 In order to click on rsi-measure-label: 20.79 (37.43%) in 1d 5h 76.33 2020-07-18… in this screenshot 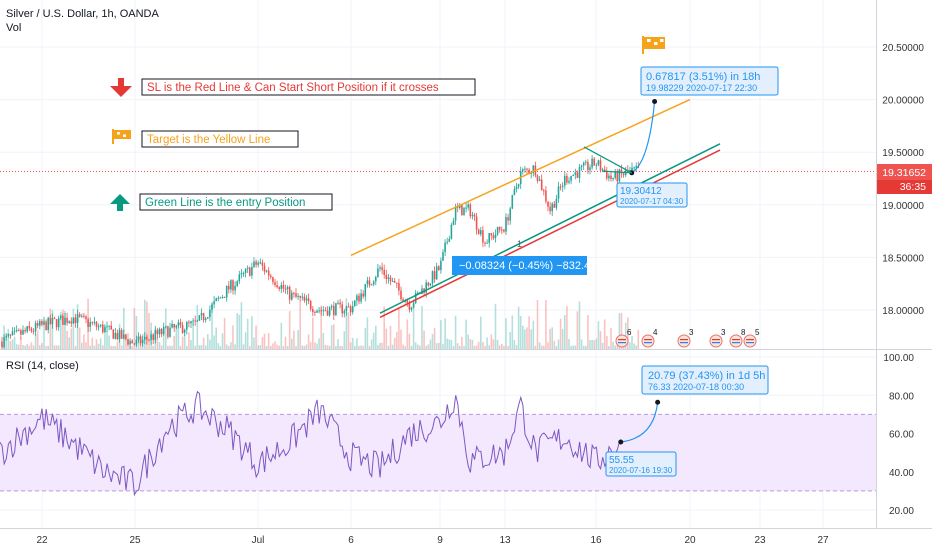, I will do `click(705, 380)`.